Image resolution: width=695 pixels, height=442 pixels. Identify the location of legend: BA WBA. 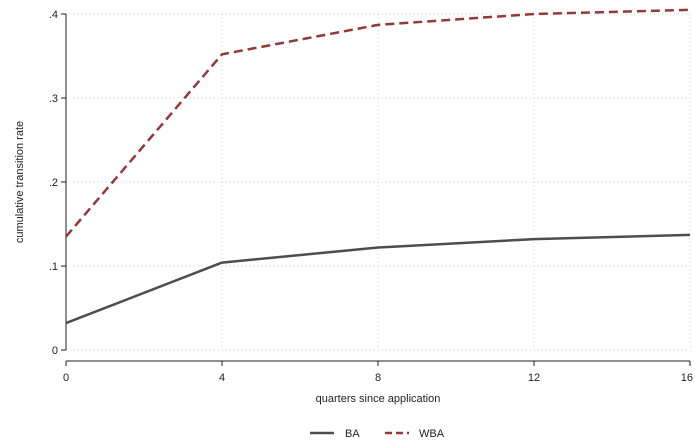
(377, 434).